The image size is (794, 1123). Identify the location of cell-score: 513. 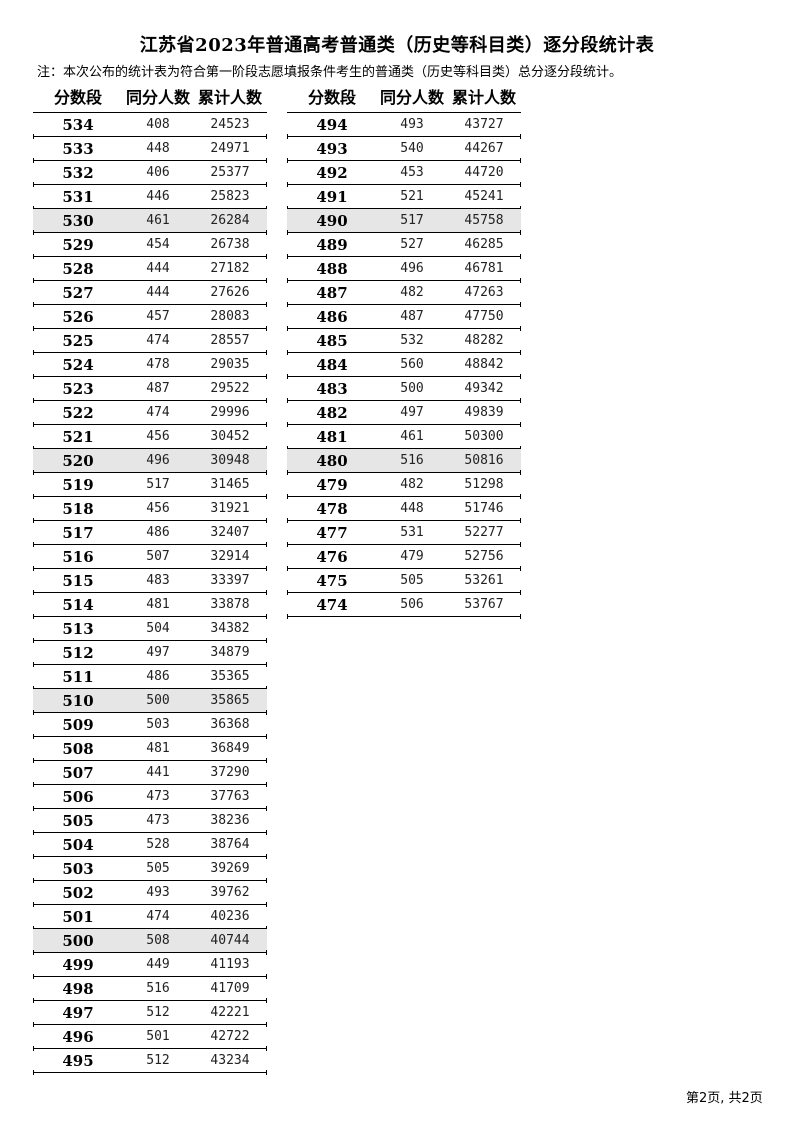
(78, 628).